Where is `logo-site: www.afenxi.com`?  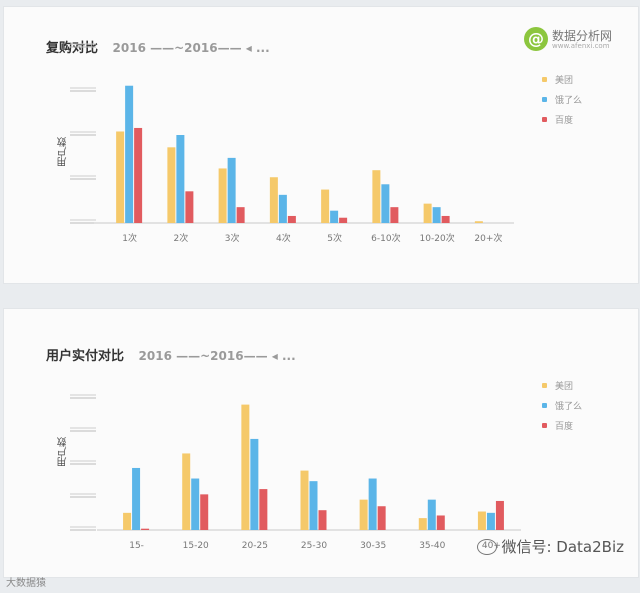
logo-site: www.afenxi.com is located at coordinates (581, 46).